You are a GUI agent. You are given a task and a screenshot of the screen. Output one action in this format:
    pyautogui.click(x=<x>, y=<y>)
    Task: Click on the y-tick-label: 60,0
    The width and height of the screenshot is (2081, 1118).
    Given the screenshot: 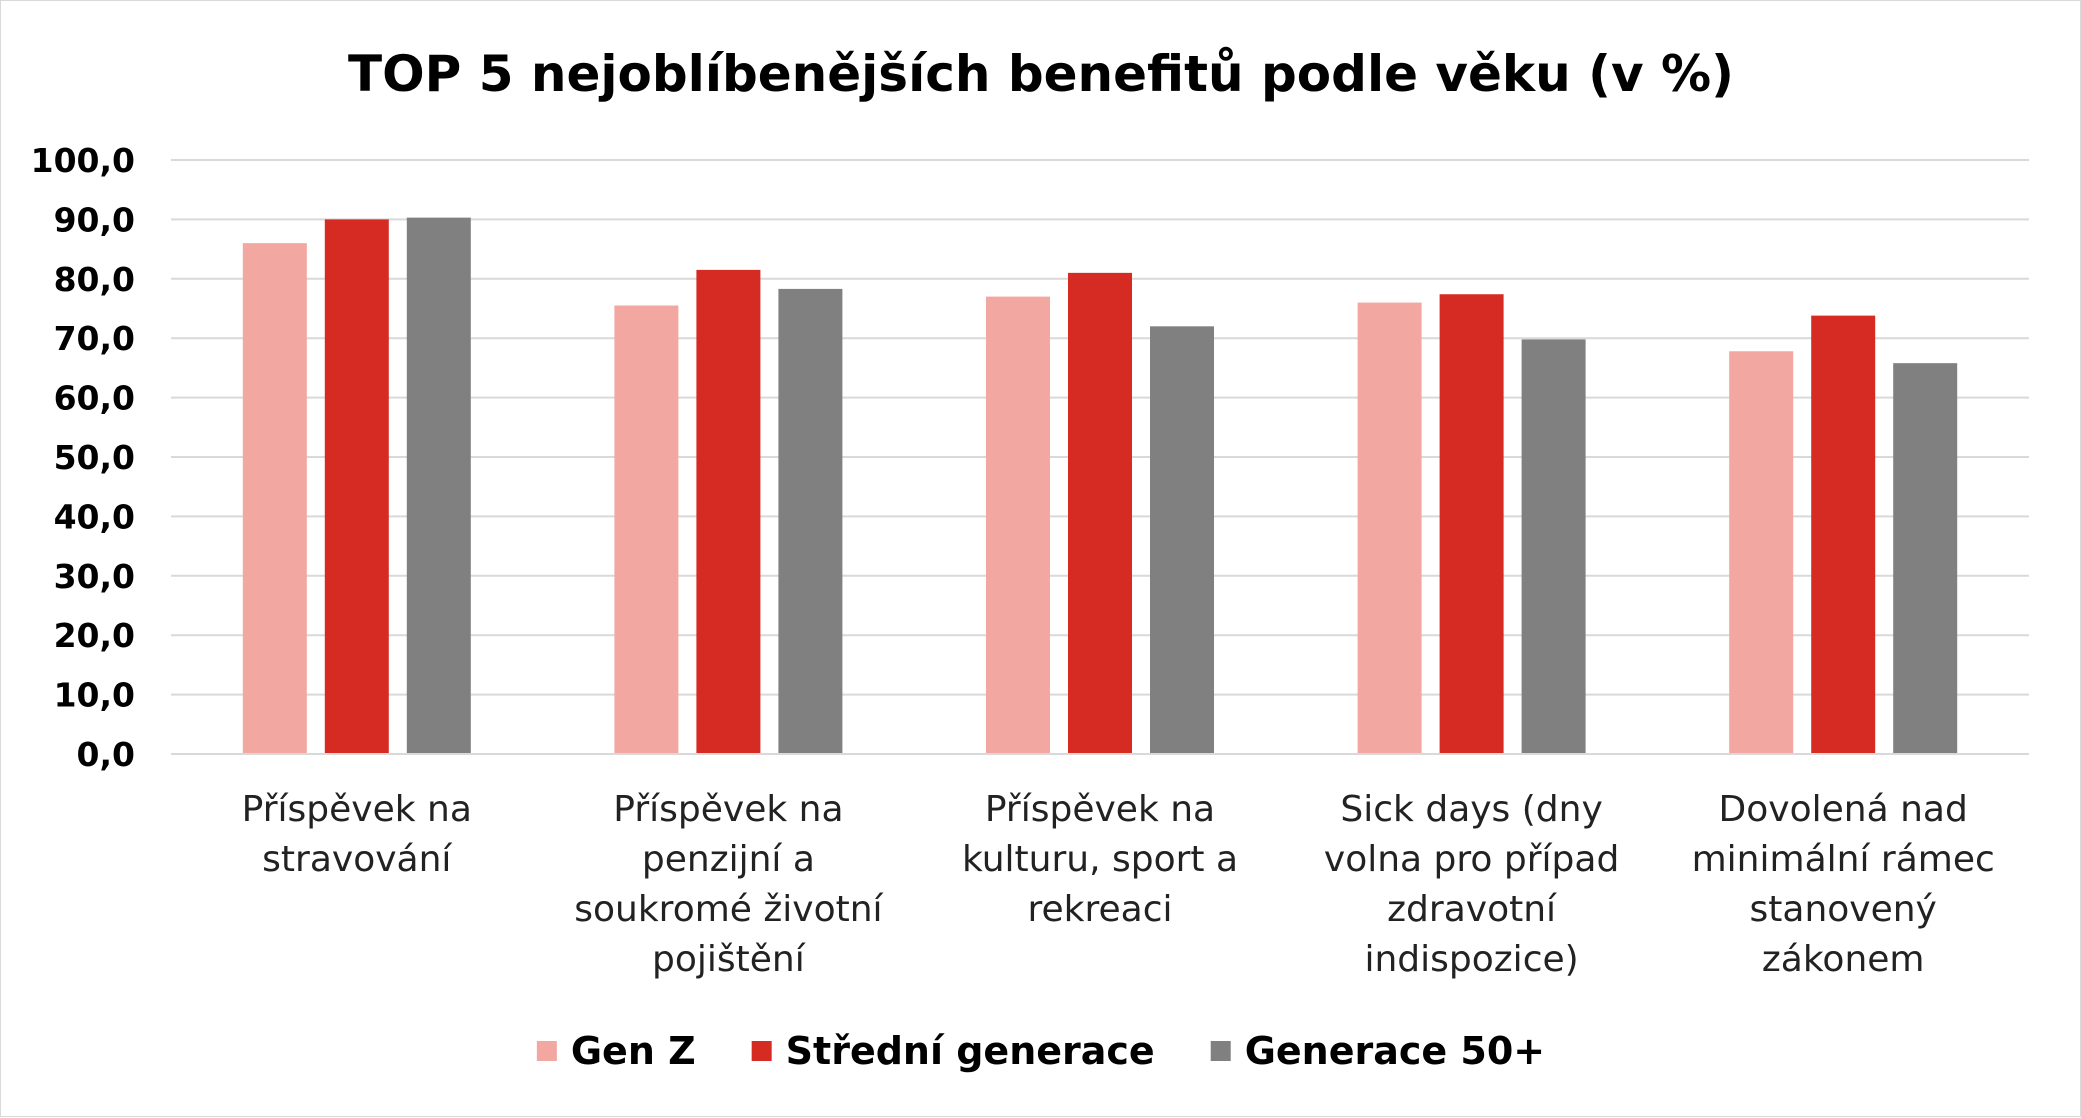 What is the action you would take?
    pyautogui.click(x=94, y=398)
    